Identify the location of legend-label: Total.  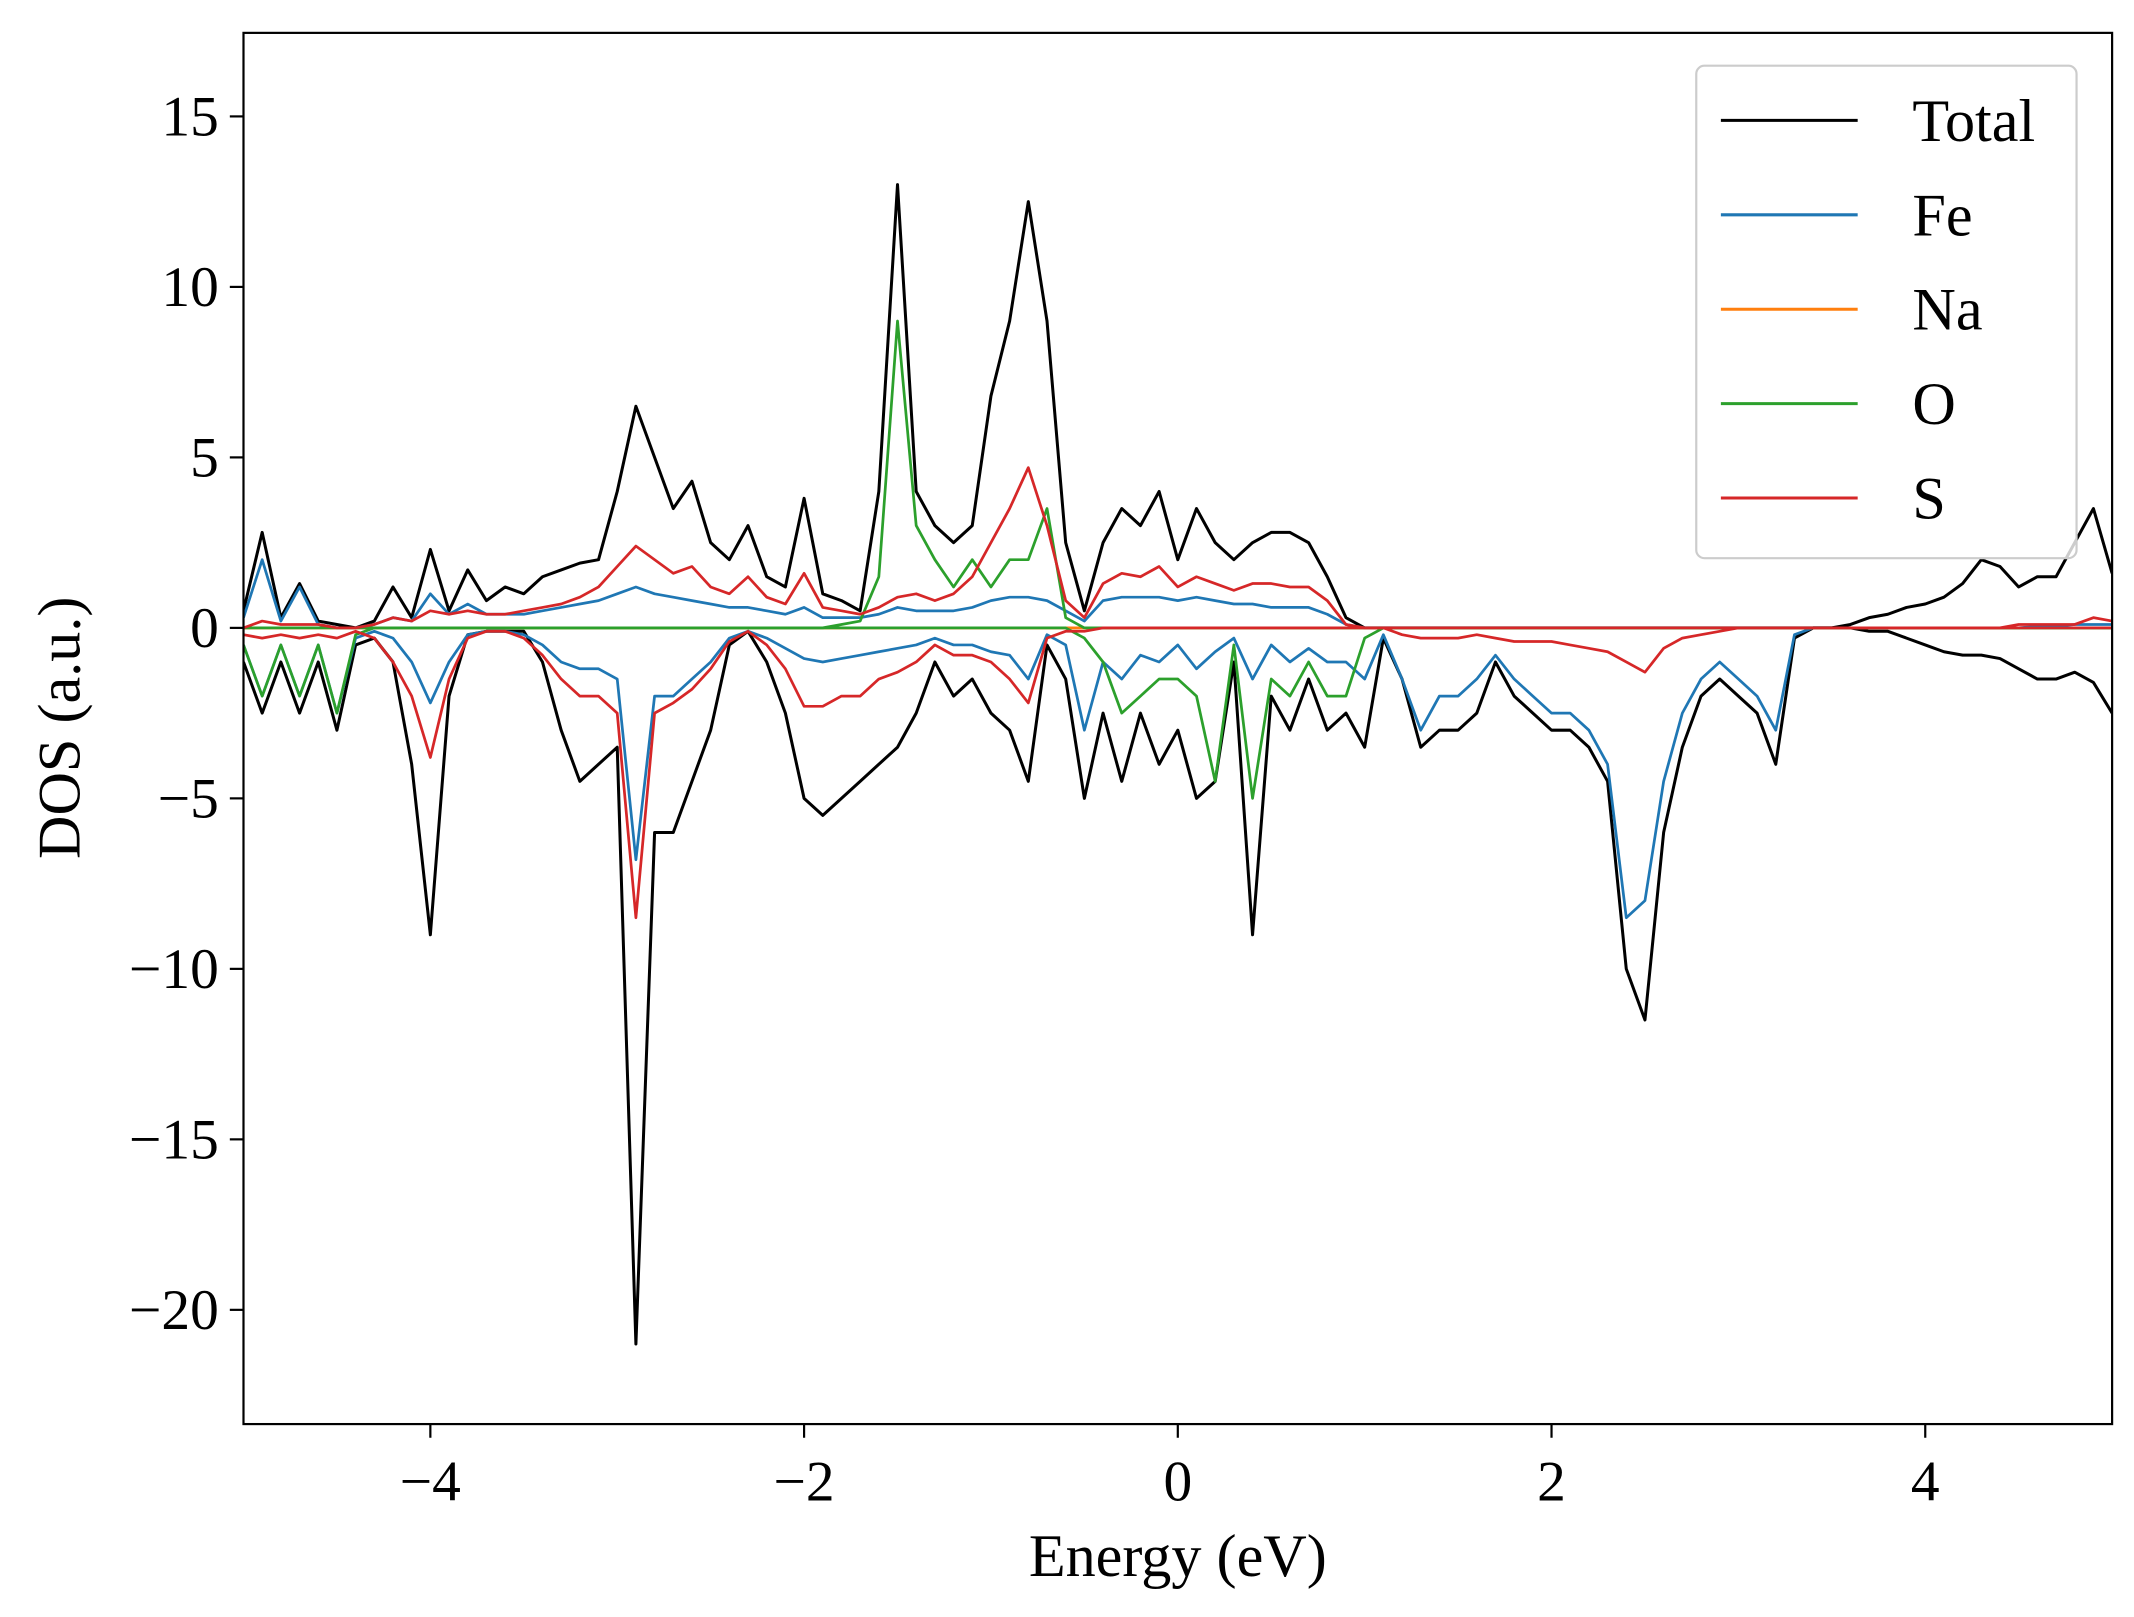
(1973, 121).